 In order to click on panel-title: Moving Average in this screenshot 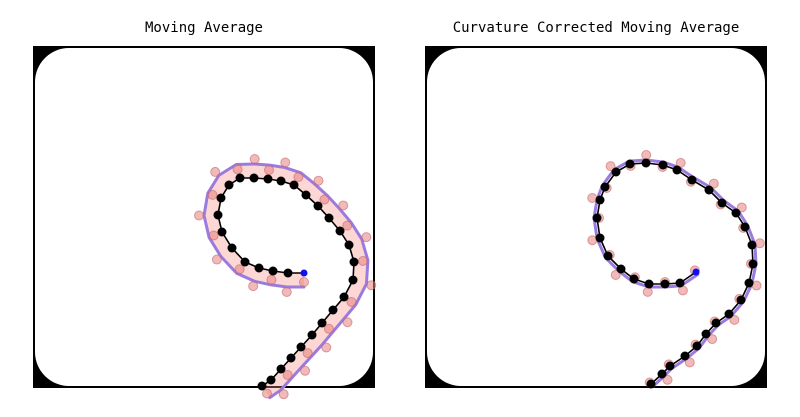, I will do `click(204, 28)`.